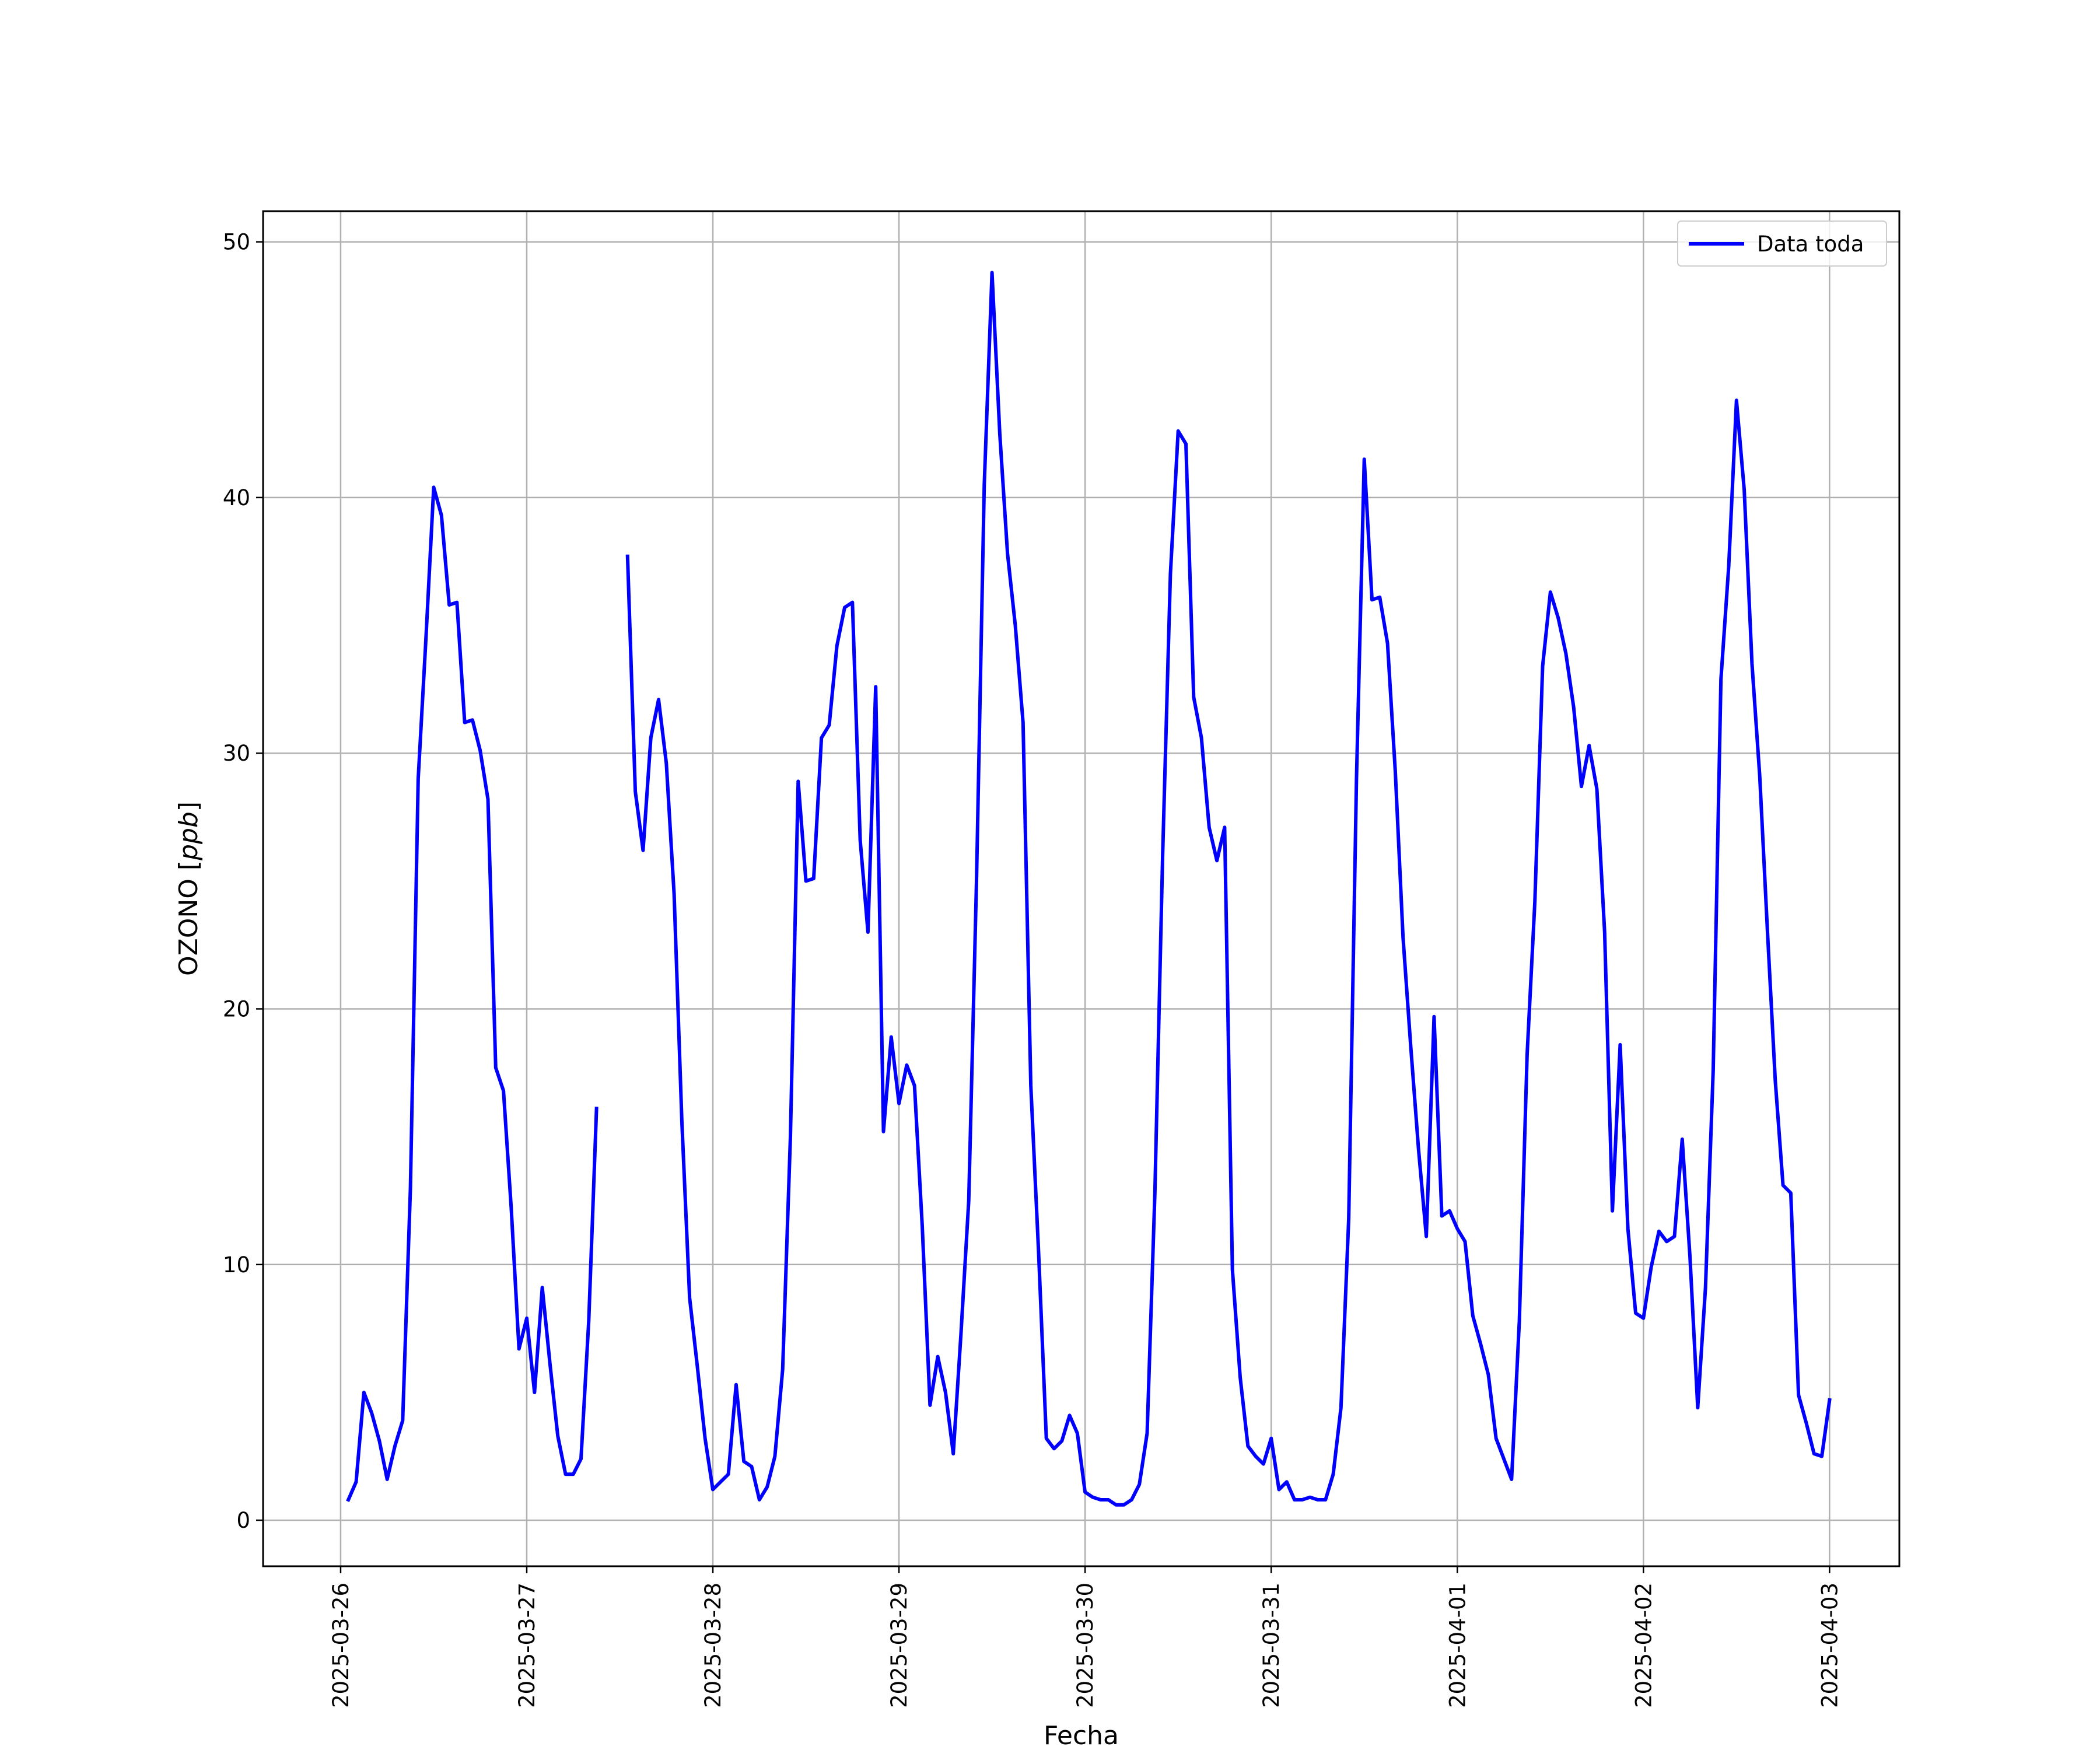 The height and width of the screenshot is (1750, 2100). What do you see at coordinates (236, 497) in the screenshot?
I see `y-tick-label: 40` at bounding box center [236, 497].